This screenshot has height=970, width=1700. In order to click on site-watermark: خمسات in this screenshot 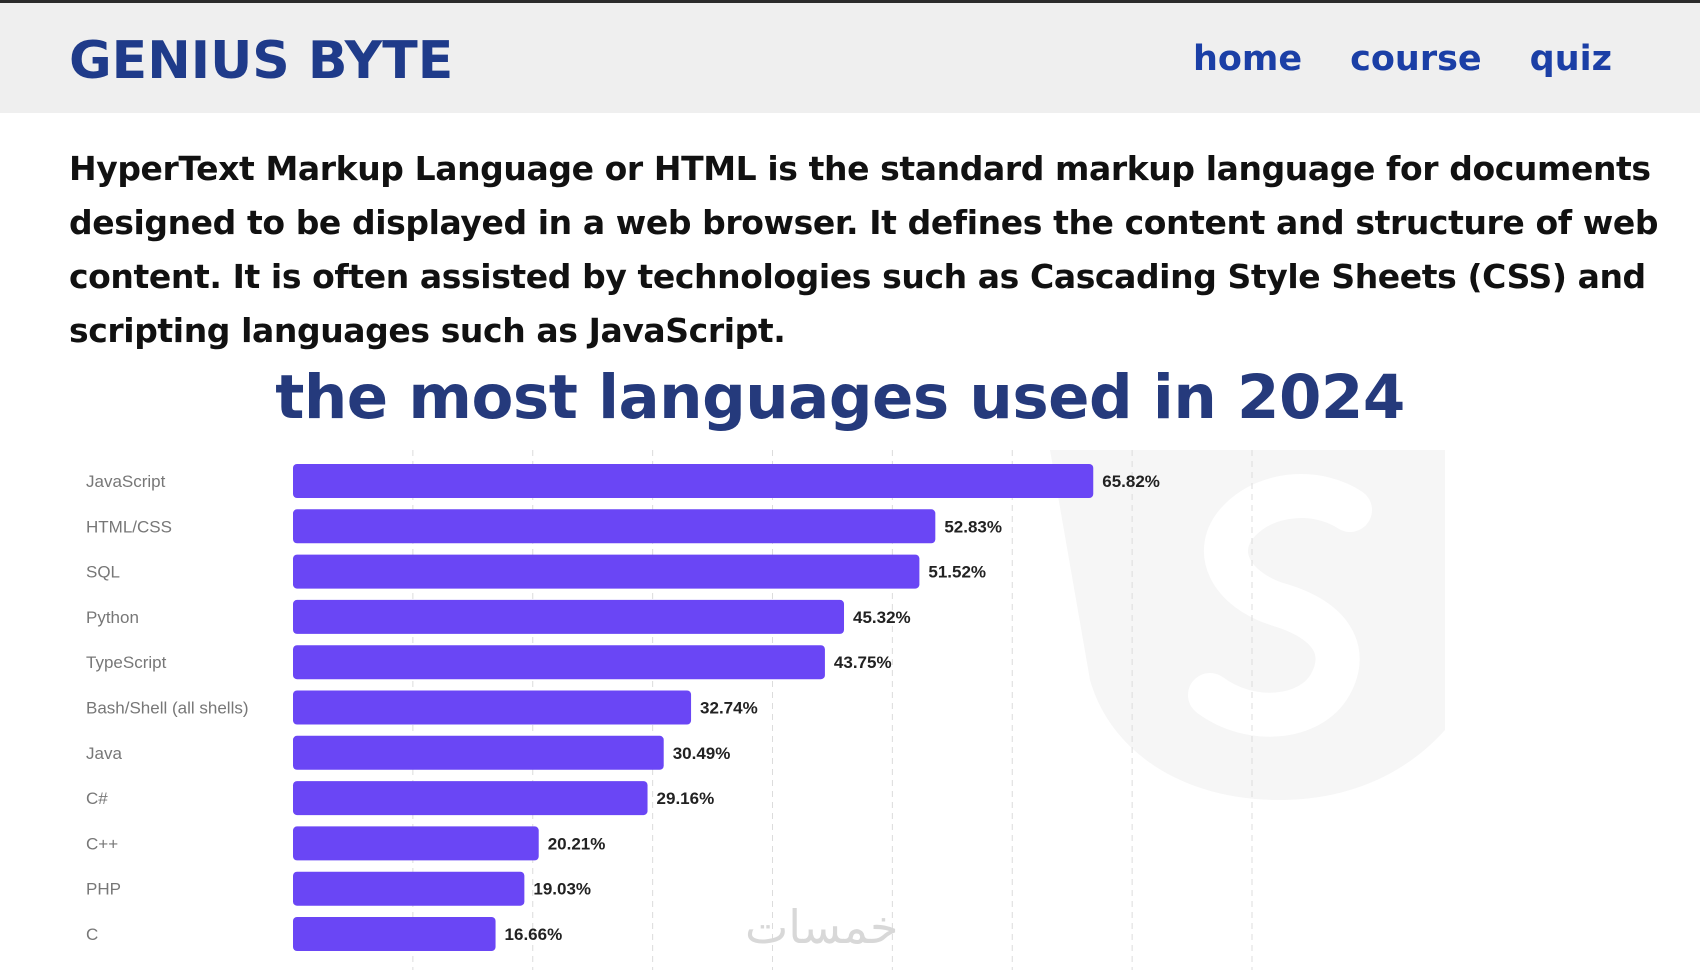, I will do `click(822, 927)`.